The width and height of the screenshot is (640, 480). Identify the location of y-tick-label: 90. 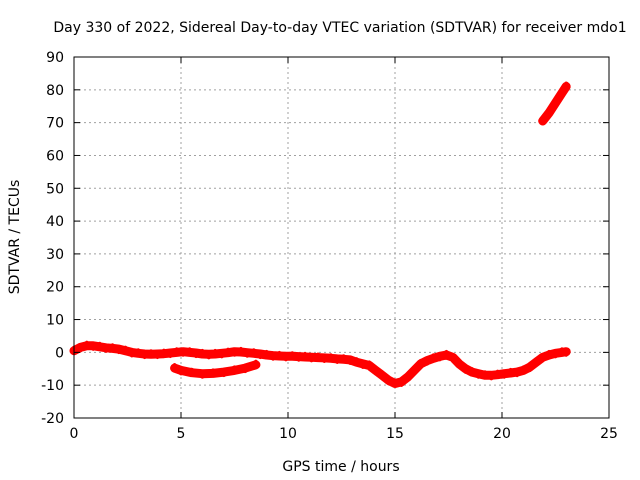
(55, 58).